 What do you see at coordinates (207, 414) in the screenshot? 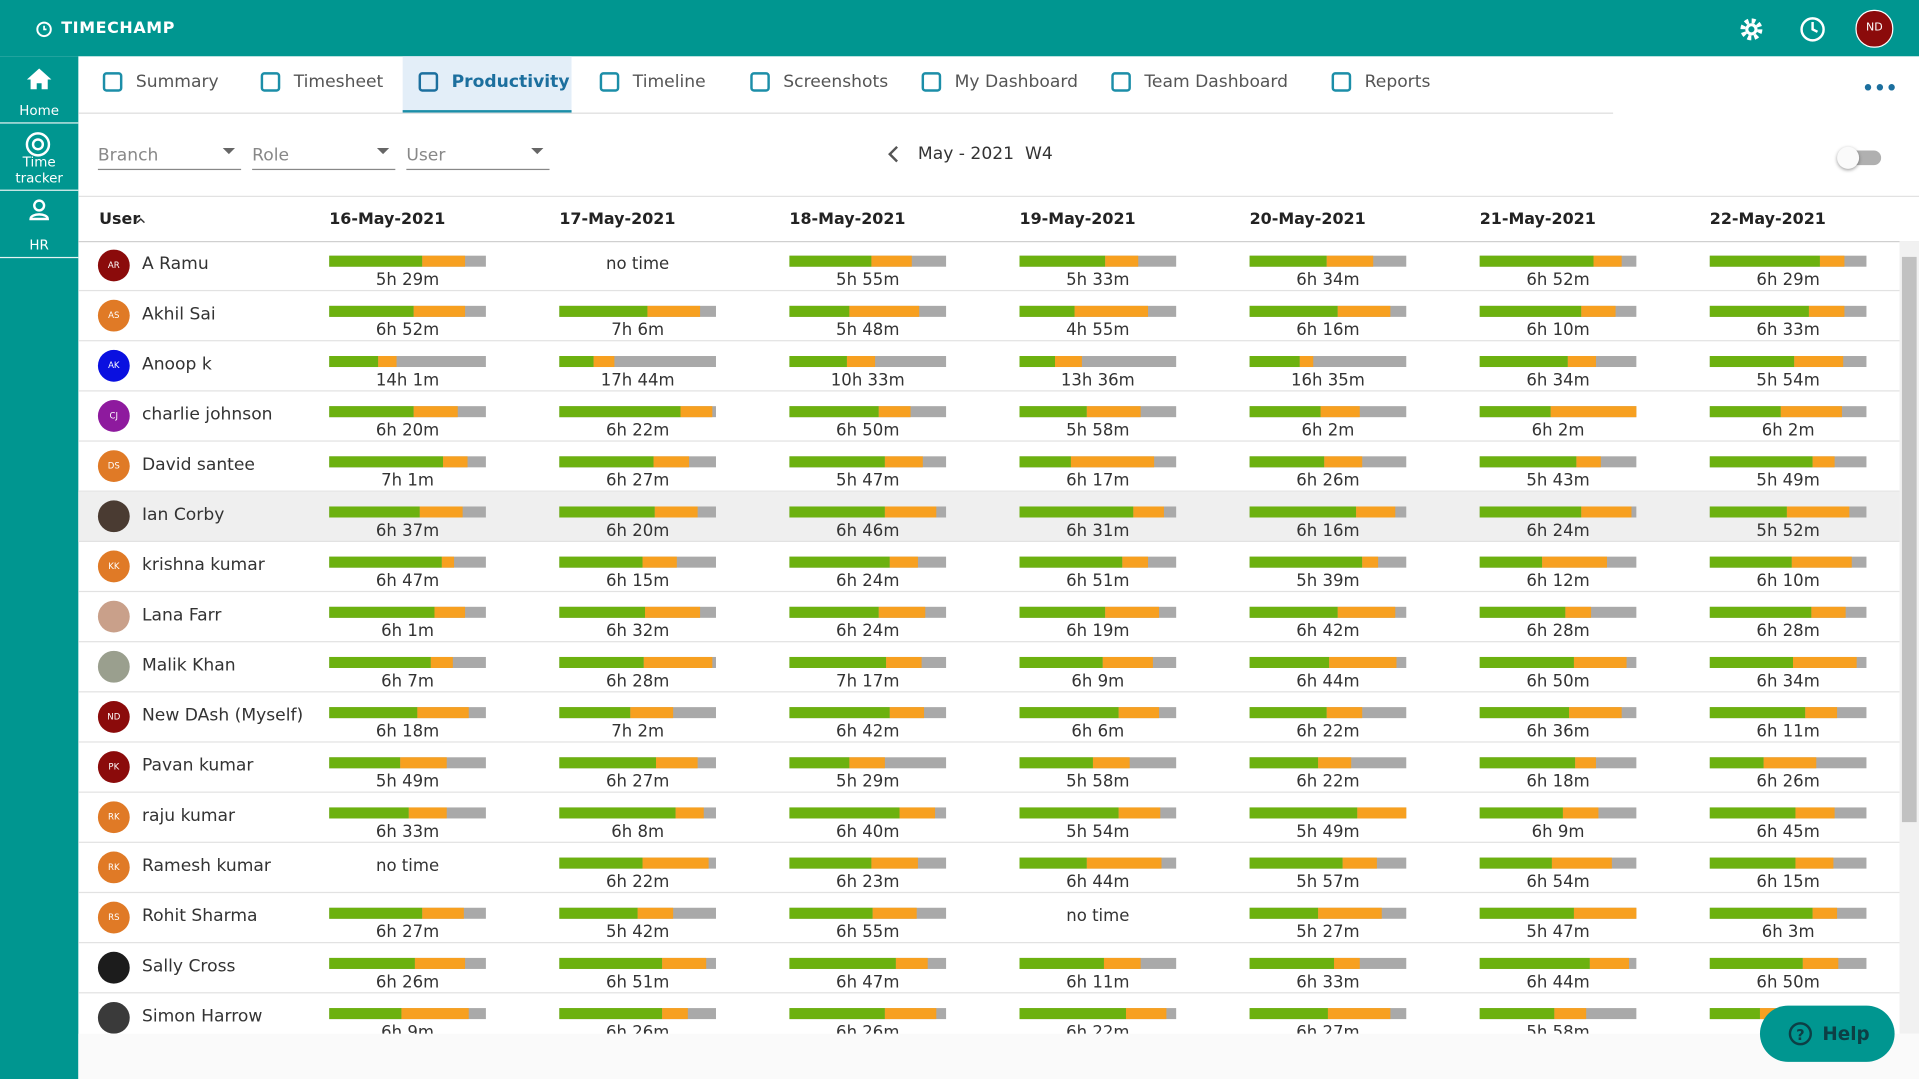
I see `user-name: charlie johnson` at bounding box center [207, 414].